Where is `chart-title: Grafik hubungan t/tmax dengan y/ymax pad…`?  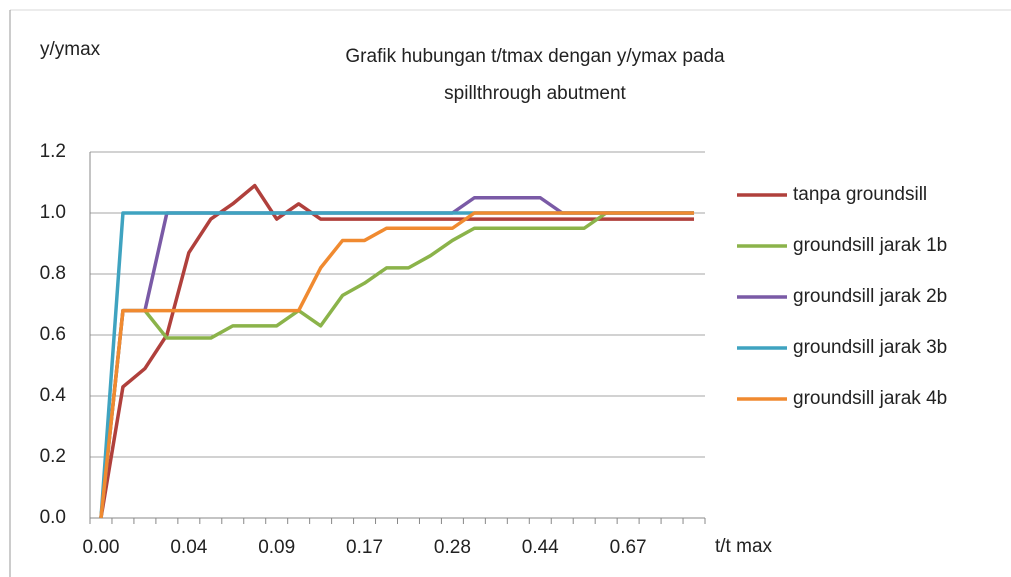 chart-title: Grafik hubungan t/tmax dengan y/ymax pad… is located at coordinates (535, 56).